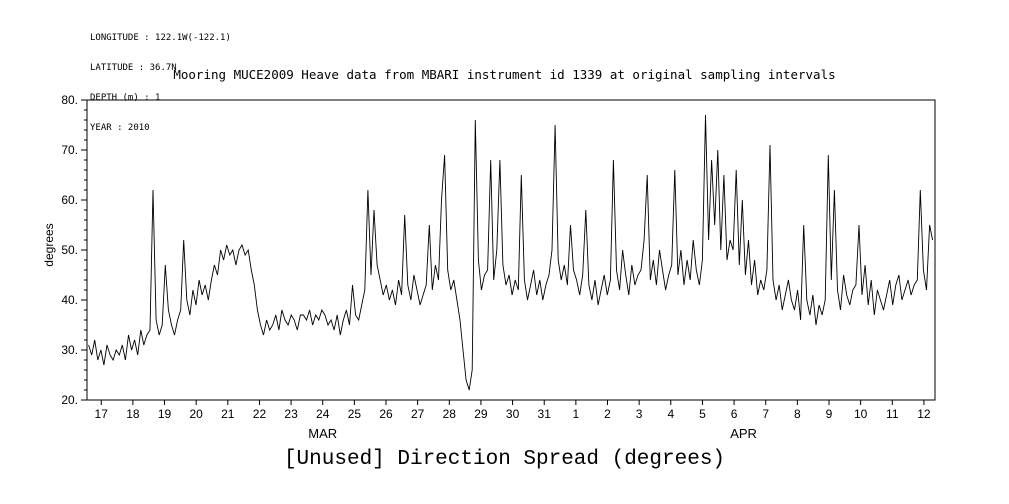 This screenshot has height=504, width=1009. I want to click on x-tick-label: 29, so click(481, 414).